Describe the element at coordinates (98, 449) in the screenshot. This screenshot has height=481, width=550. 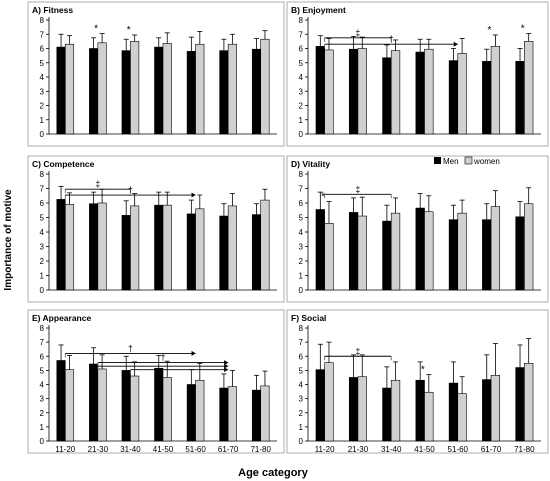
I see `x-tick-label: 21-30` at that location.